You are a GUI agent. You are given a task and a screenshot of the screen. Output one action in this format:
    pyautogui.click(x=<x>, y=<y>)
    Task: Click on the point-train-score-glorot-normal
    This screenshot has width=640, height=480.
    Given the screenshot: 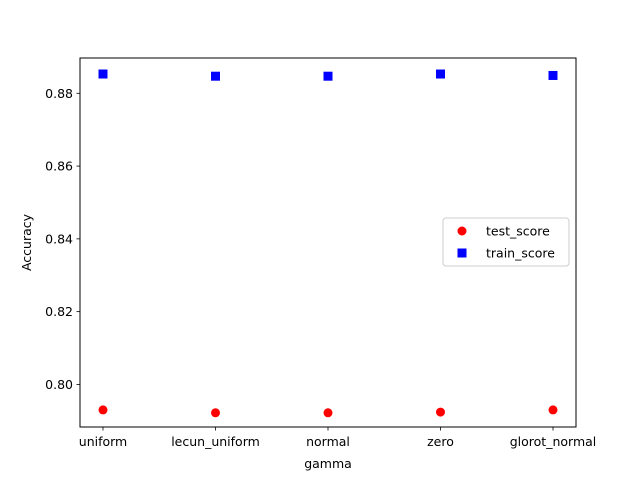 What is the action you would take?
    pyautogui.click(x=553, y=75)
    